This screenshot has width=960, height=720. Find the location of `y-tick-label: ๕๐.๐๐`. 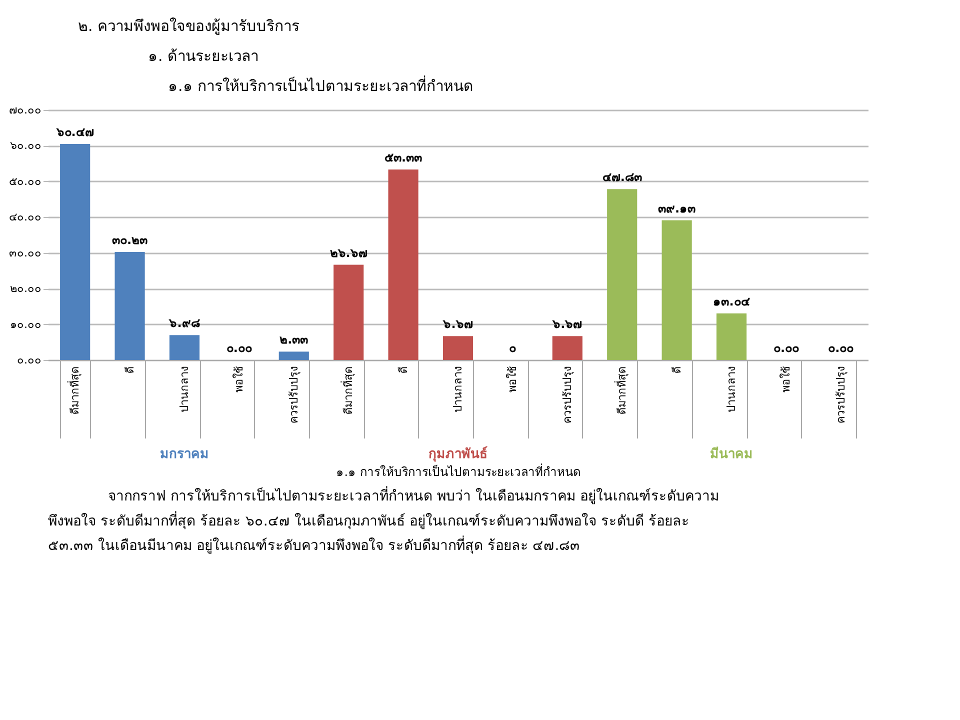

y-tick-label: ๕๐.๐๐ is located at coordinates (25, 181).